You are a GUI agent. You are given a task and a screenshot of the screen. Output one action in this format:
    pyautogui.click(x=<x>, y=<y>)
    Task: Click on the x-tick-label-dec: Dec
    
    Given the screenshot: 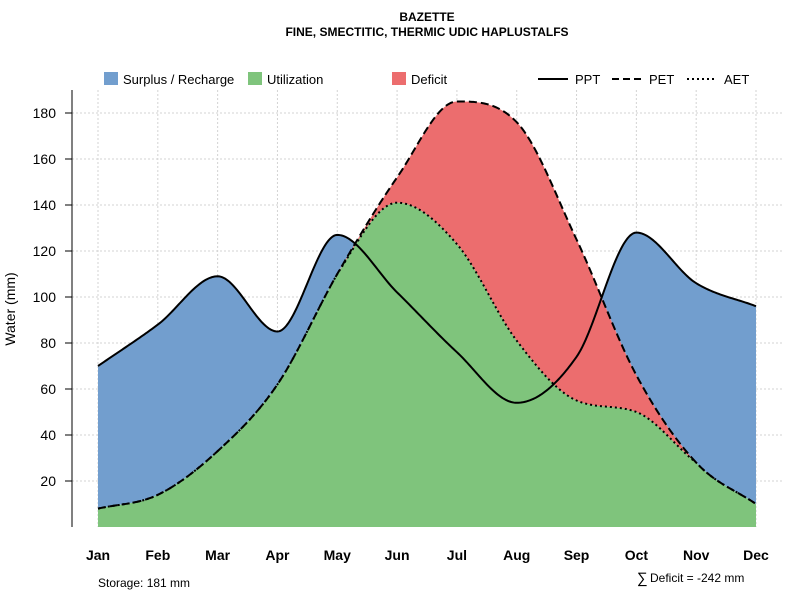 What is the action you would take?
    pyautogui.click(x=756, y=555)
    